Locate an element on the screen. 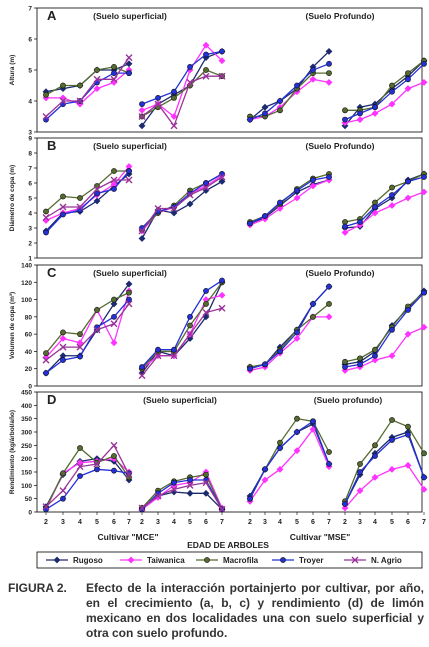 This screenshot has height=647, width=429. legend-item-troyer: Troyer is located at coordinates (297, 560).